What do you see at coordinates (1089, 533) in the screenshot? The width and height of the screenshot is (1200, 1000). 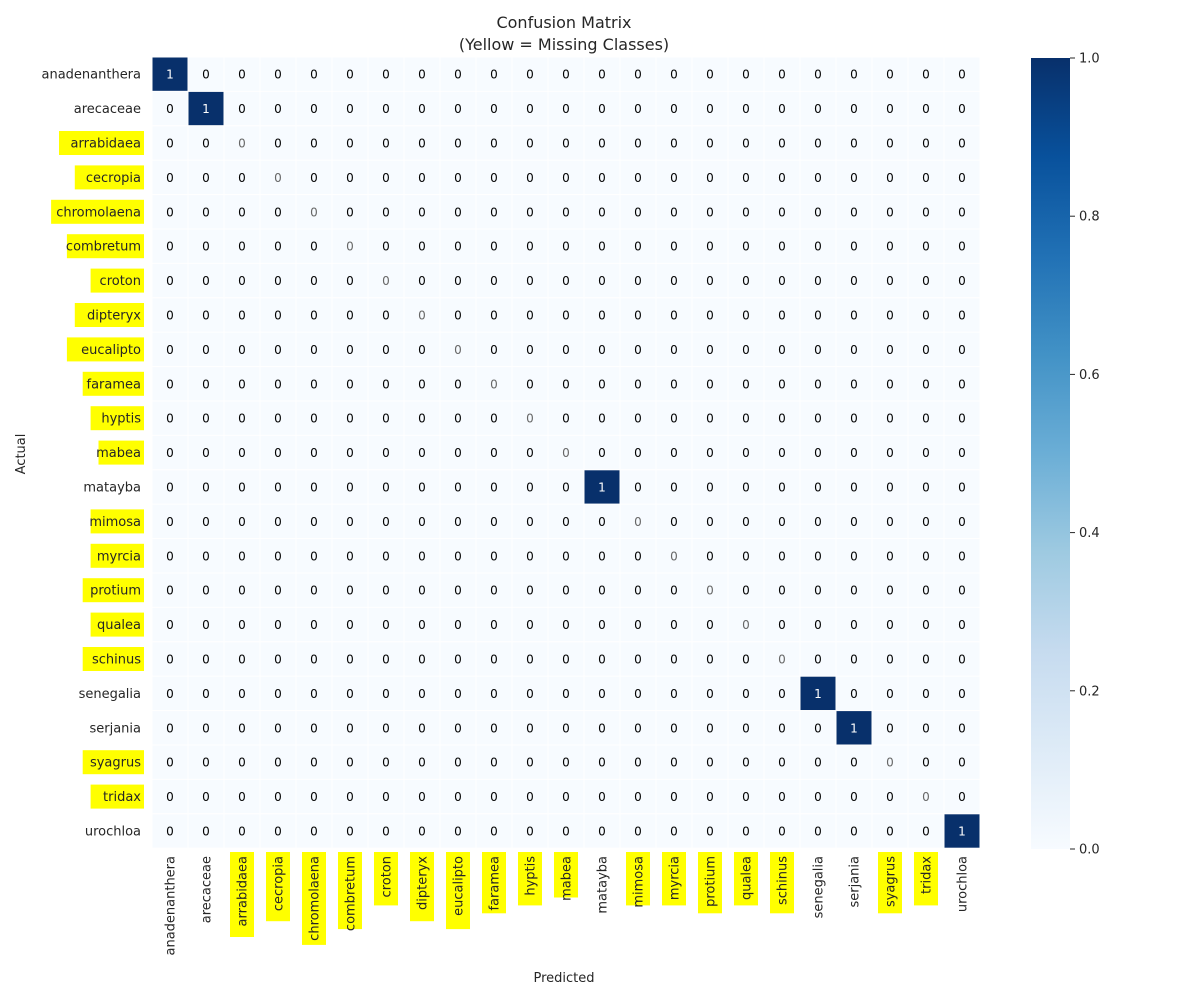 I see `colorbar-tick-label: 0.4` at bounding box center [1089, 533].